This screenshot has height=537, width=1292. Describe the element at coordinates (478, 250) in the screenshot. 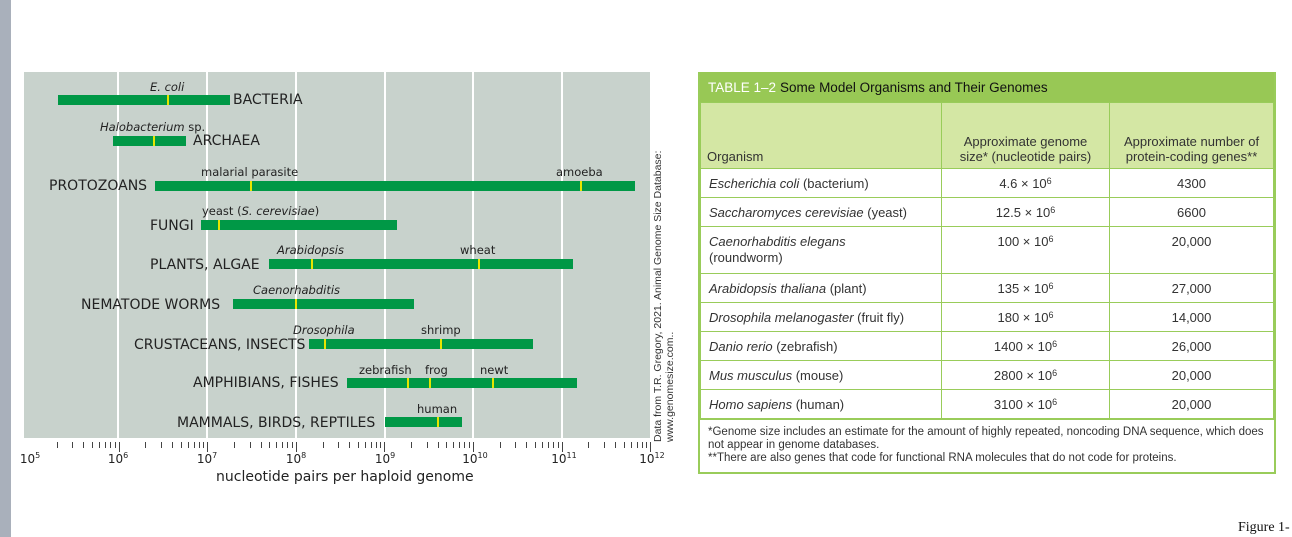

I see `label-wheat: wheat` at that location.